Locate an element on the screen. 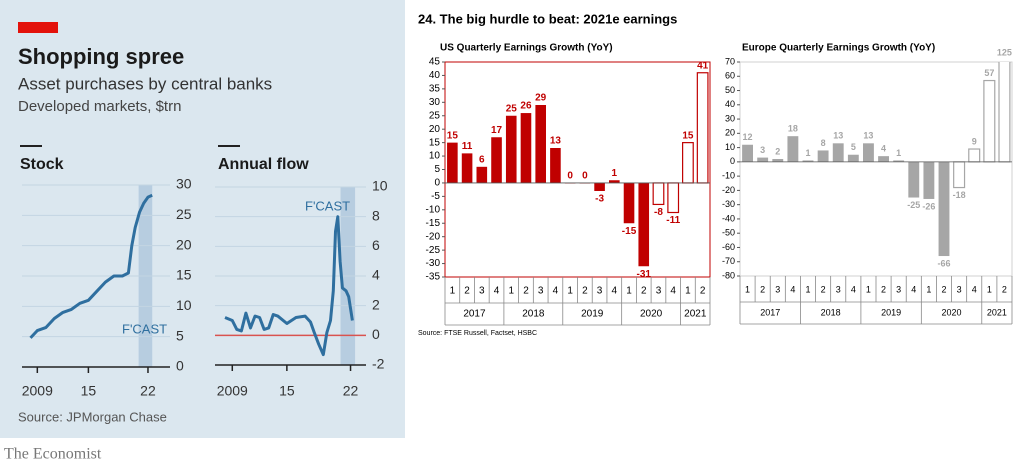 The image size is (1024, 469). annotation: F'CAST is located at coordinates (144, 328).